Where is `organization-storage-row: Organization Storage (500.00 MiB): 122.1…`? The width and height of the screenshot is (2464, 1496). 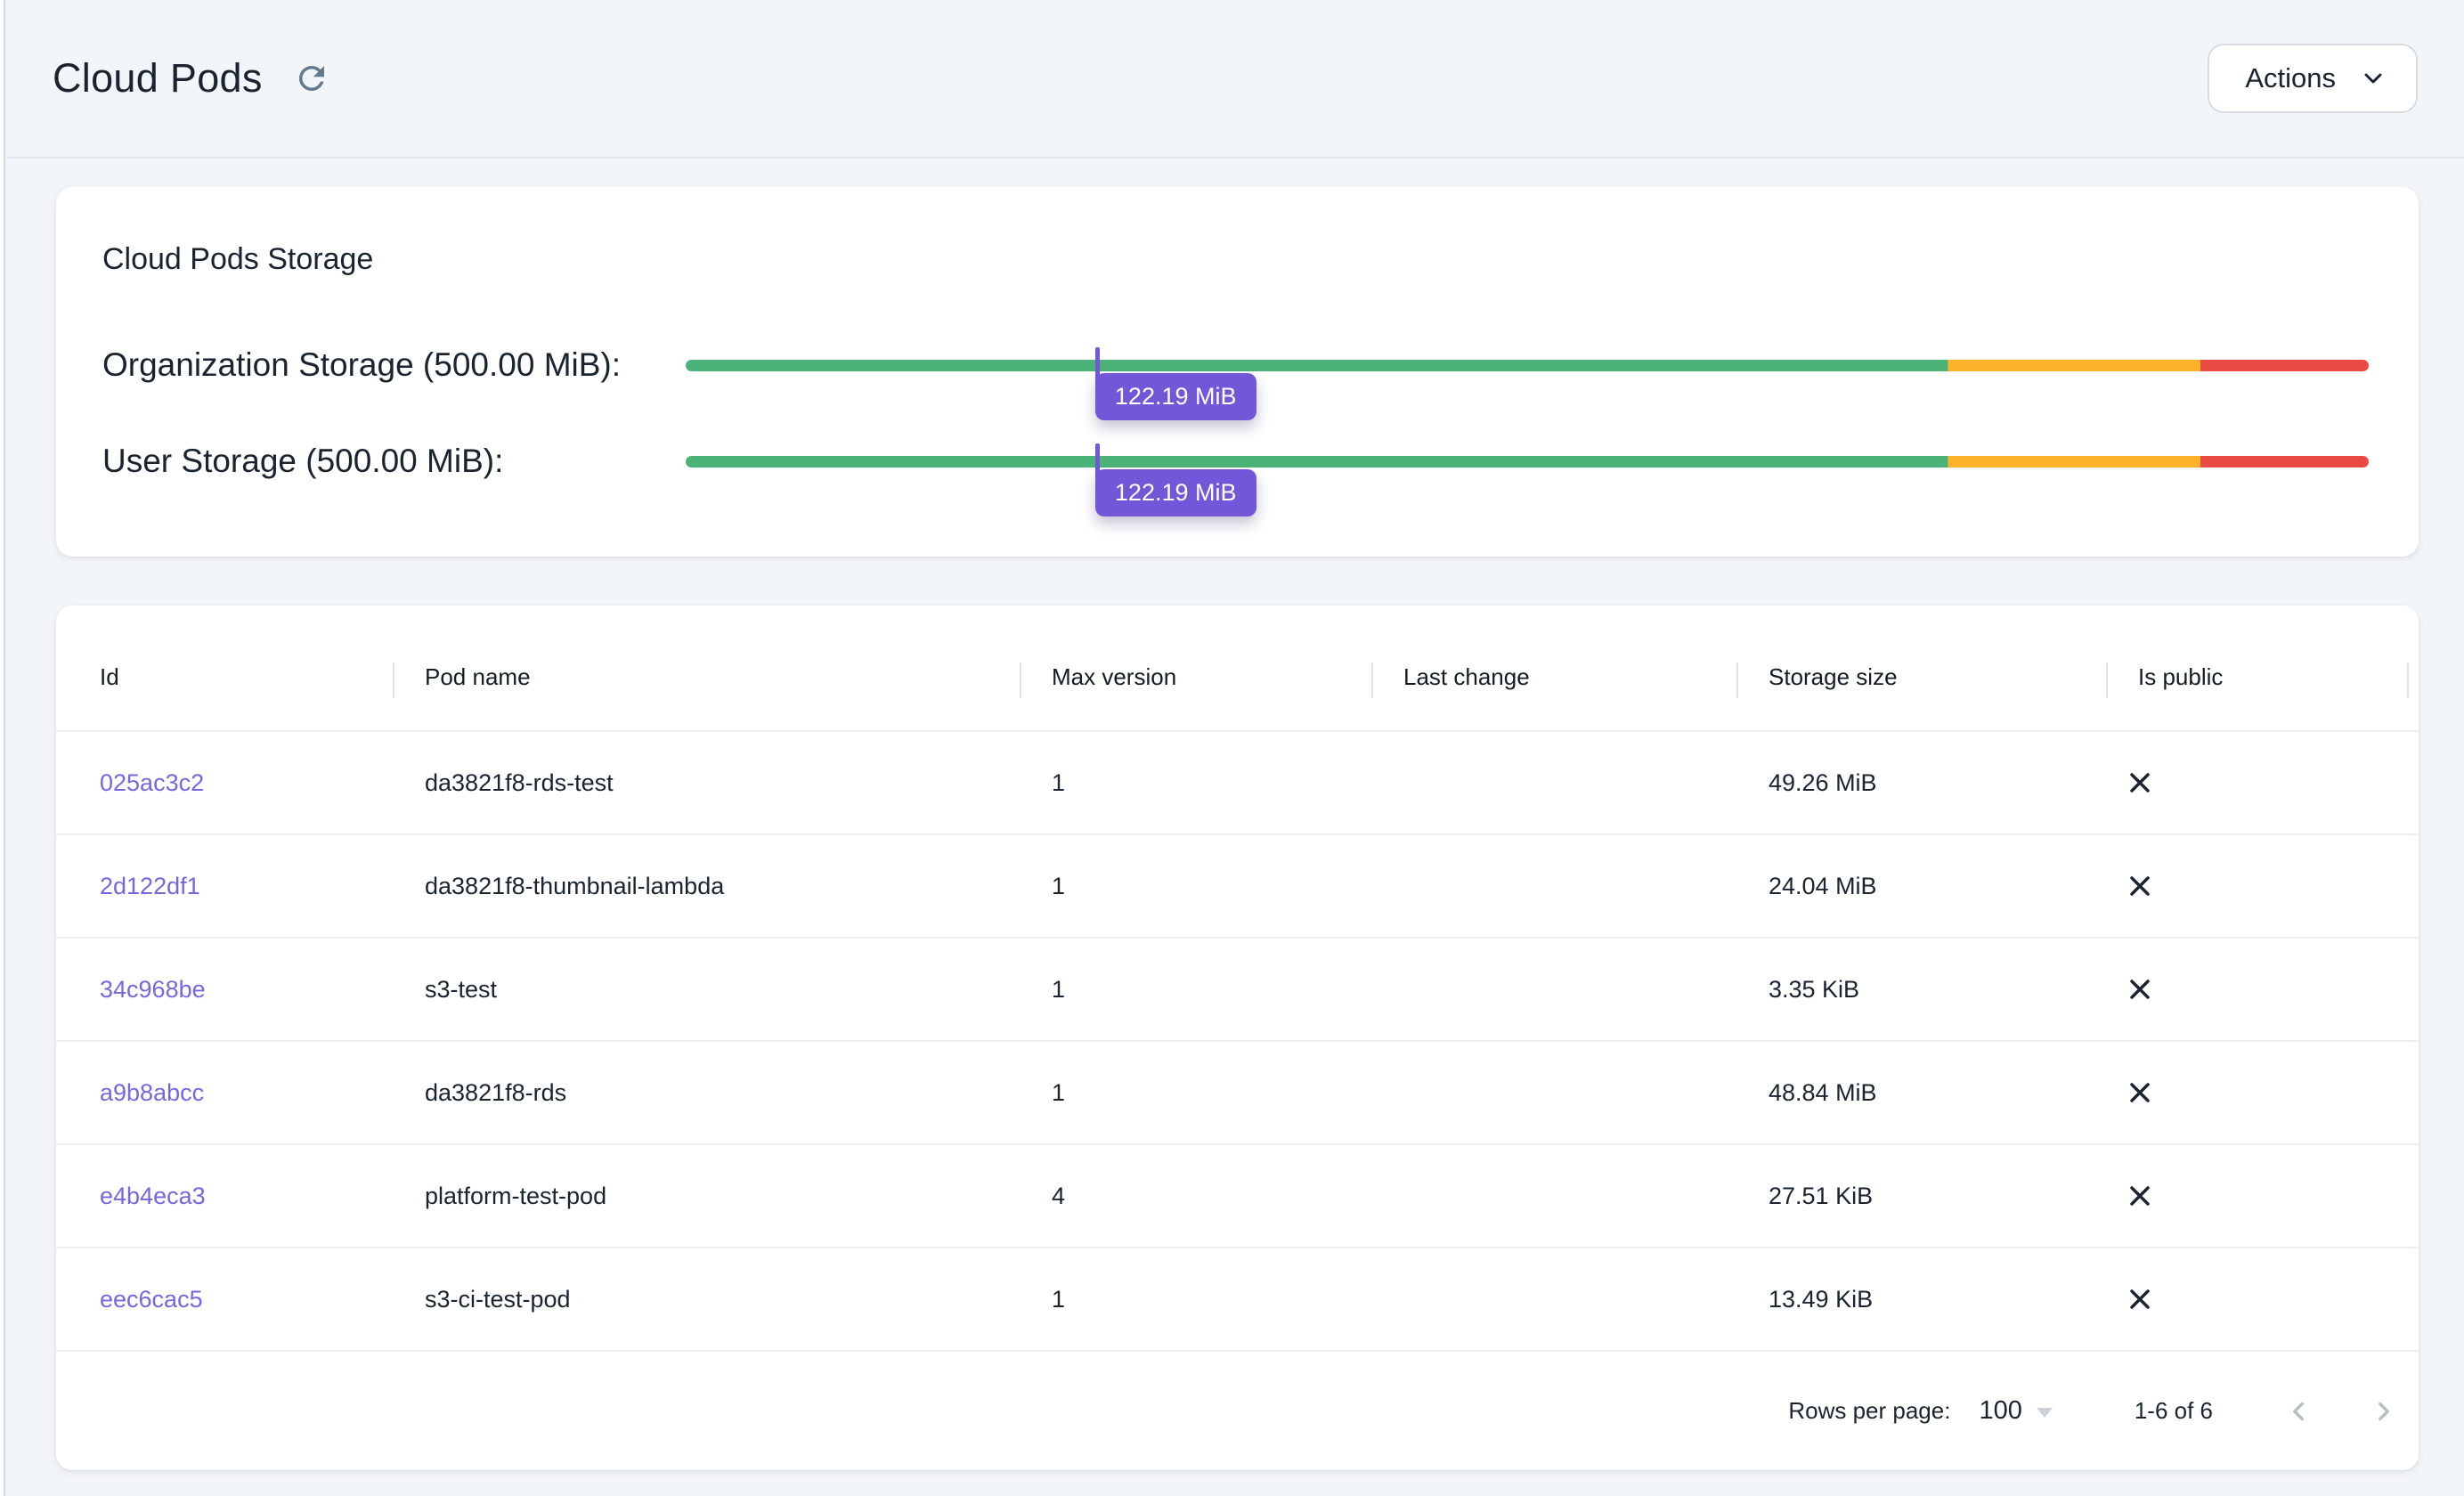 organization-storage-row: Organization Storage (500.00 MiB): 122.1… is located at coordinates (1235, 382).